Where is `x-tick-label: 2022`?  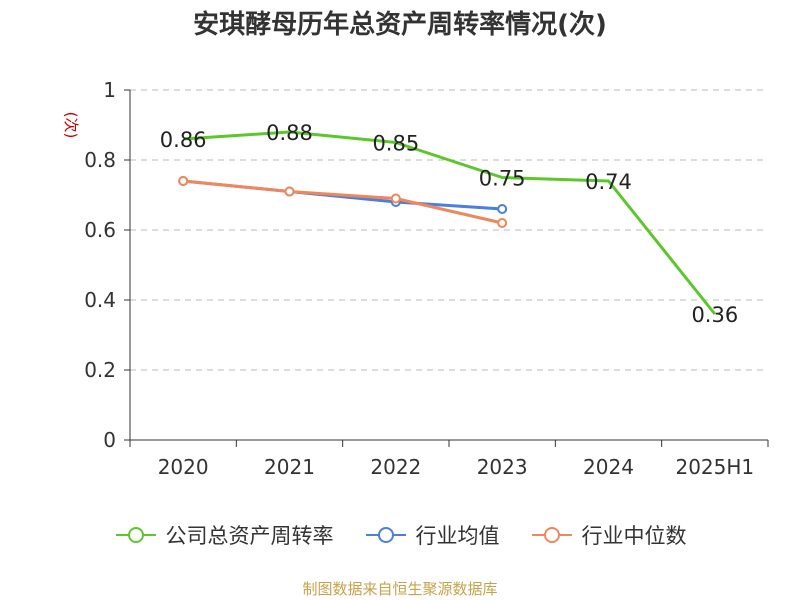 x-tick-label: 2022 is located at coordinates (395, 467).